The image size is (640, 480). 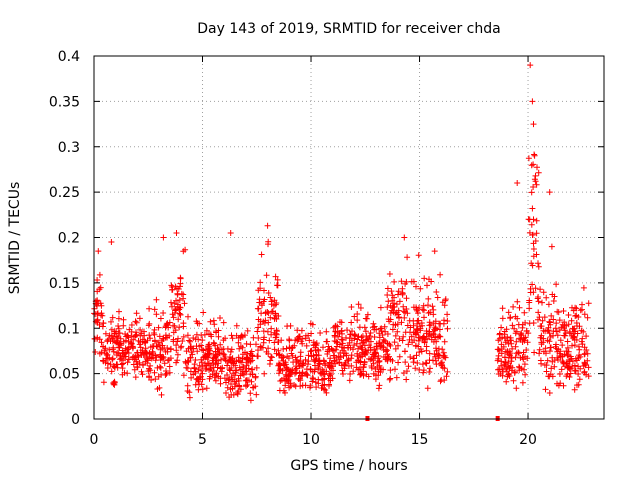 What do you see at coordinates (64, 102) in the screenshot?
I see `y-tick-label: 0.35` at bounding box center [64, 102].